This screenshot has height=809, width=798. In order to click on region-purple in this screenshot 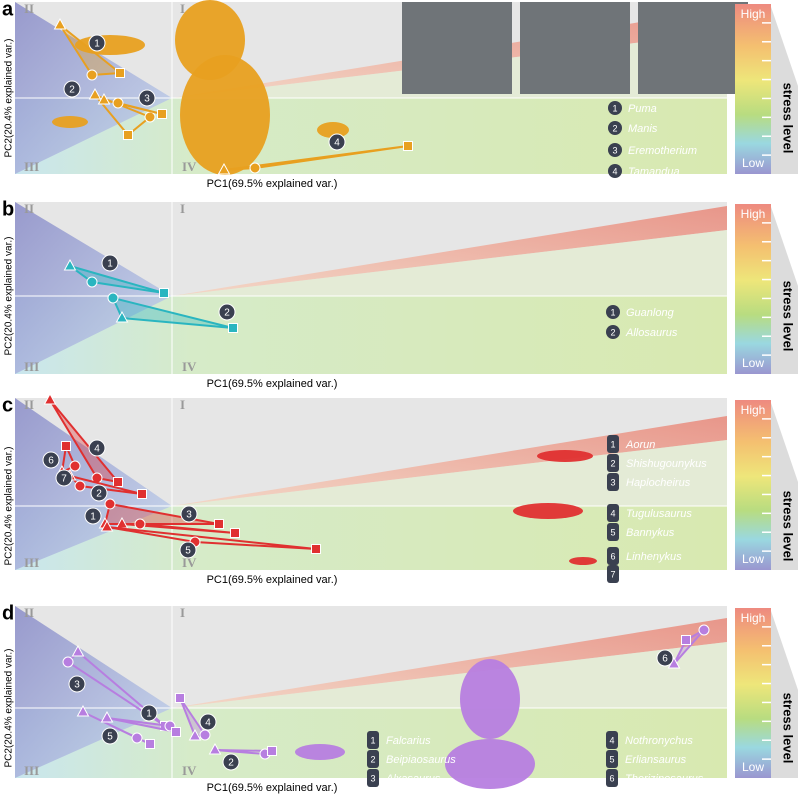, I will do `click(93, 484)`.